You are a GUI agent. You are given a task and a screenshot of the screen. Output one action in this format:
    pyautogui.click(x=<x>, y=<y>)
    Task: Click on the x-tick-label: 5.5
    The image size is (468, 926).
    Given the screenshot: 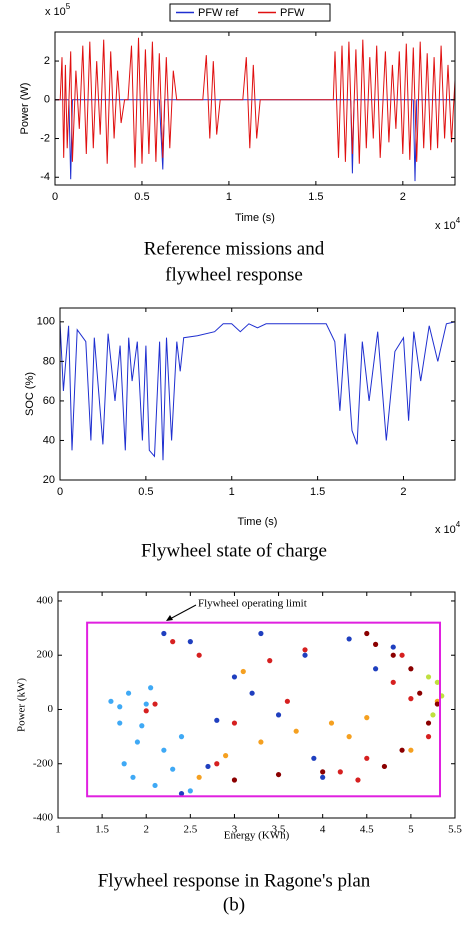 What is the action you would take?
    pyautogui.click(x=455, y=830)
    